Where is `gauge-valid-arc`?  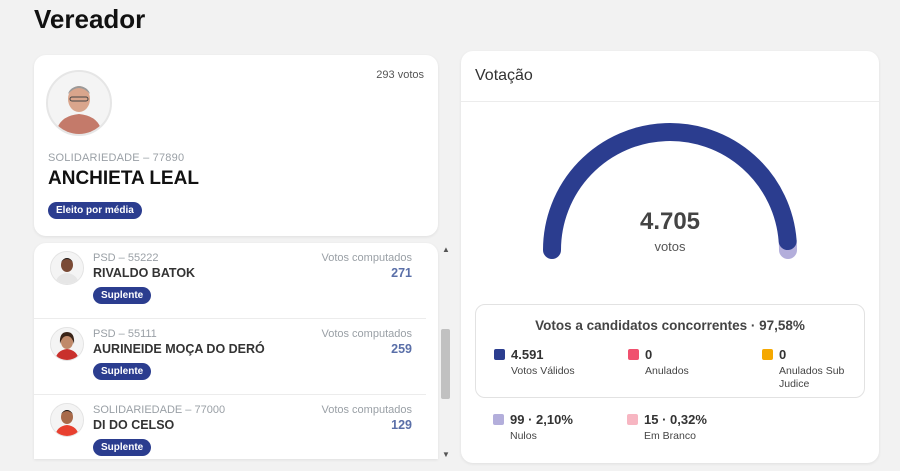
gauge-valid-arc is located at coordinates (670, 191).